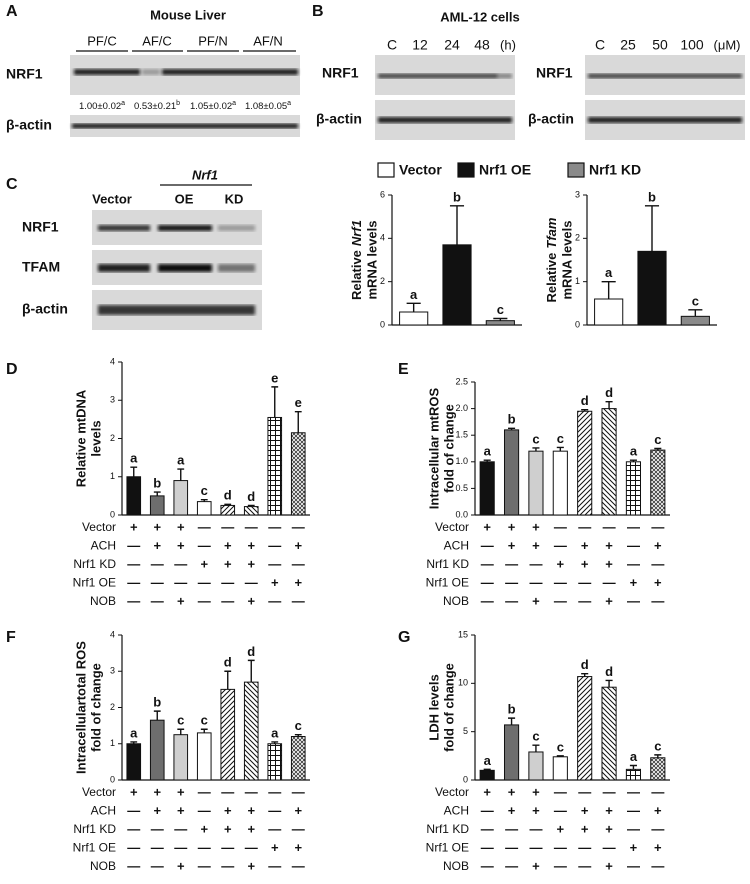  I want to click on col-label: 50, so click(660, 45).